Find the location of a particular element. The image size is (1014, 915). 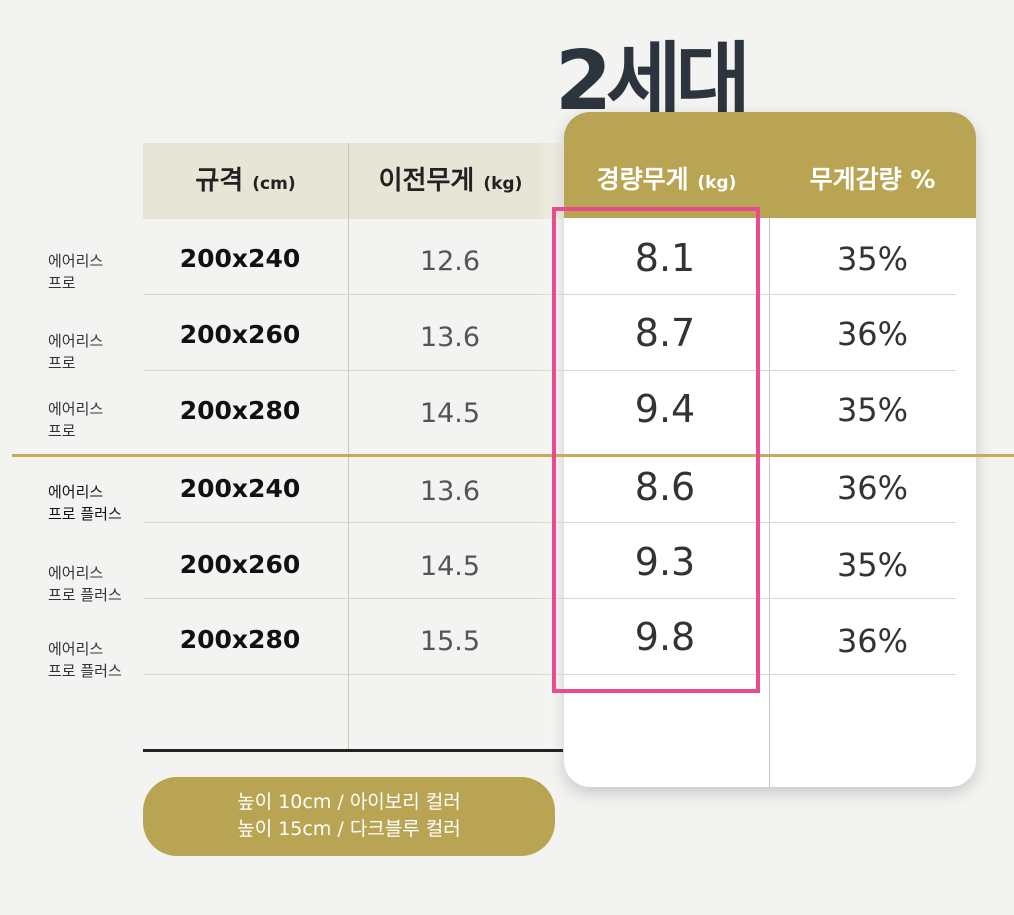

light-weight-value: 9.8 is located at coordinates (665, 637).